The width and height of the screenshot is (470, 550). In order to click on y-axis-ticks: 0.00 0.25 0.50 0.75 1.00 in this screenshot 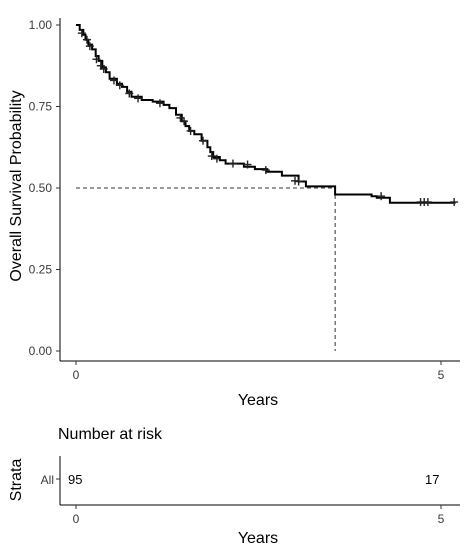, I will do `click(44, 188)`.